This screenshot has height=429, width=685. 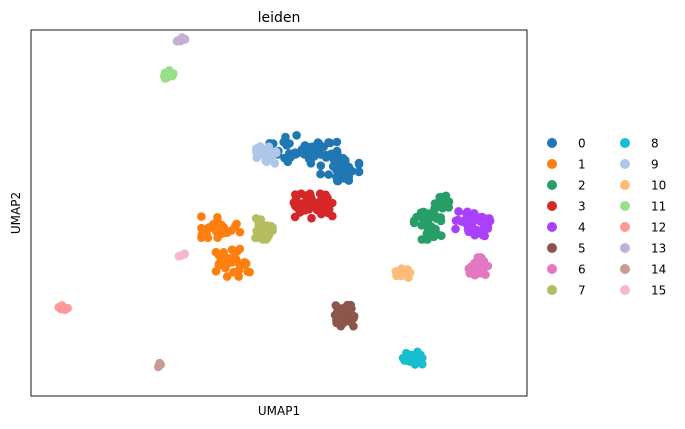 I want to click on chart-title: leiden, so click(x=279, y=18).